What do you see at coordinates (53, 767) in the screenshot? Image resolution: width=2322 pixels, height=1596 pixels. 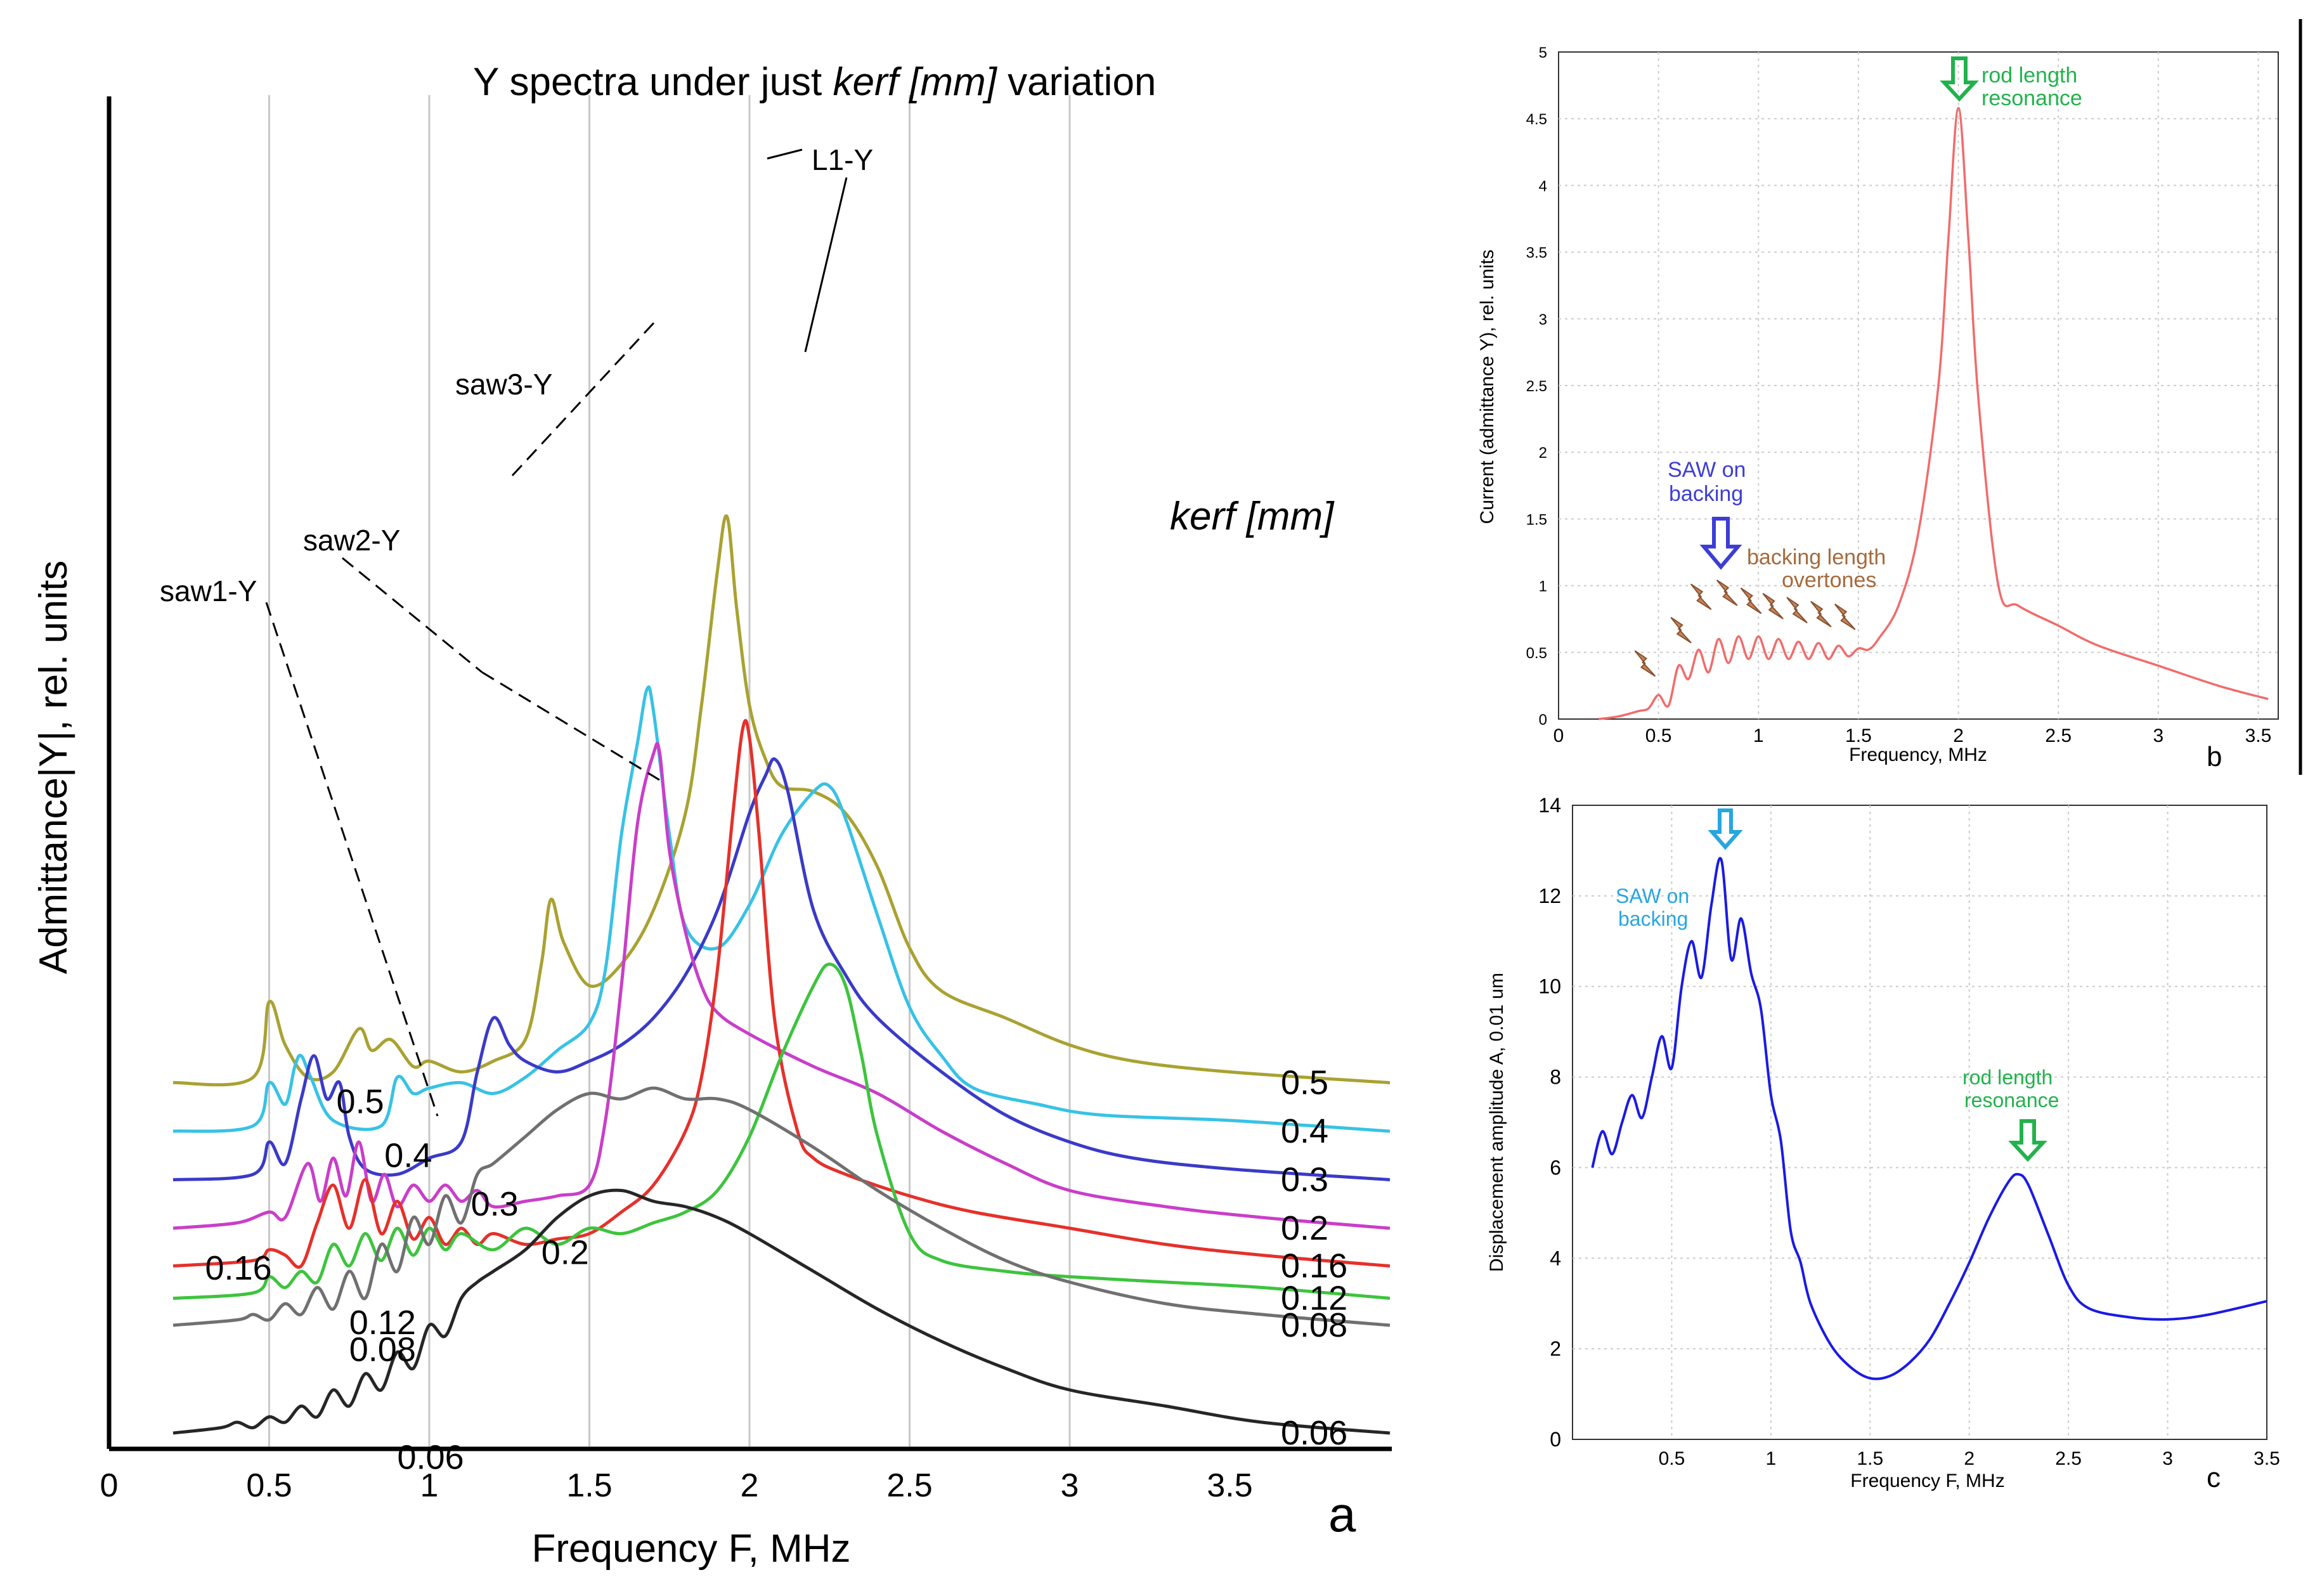 I see `panel-a-y-label: Admittance|Y|, rel. units` at bounding box center [53, 767].